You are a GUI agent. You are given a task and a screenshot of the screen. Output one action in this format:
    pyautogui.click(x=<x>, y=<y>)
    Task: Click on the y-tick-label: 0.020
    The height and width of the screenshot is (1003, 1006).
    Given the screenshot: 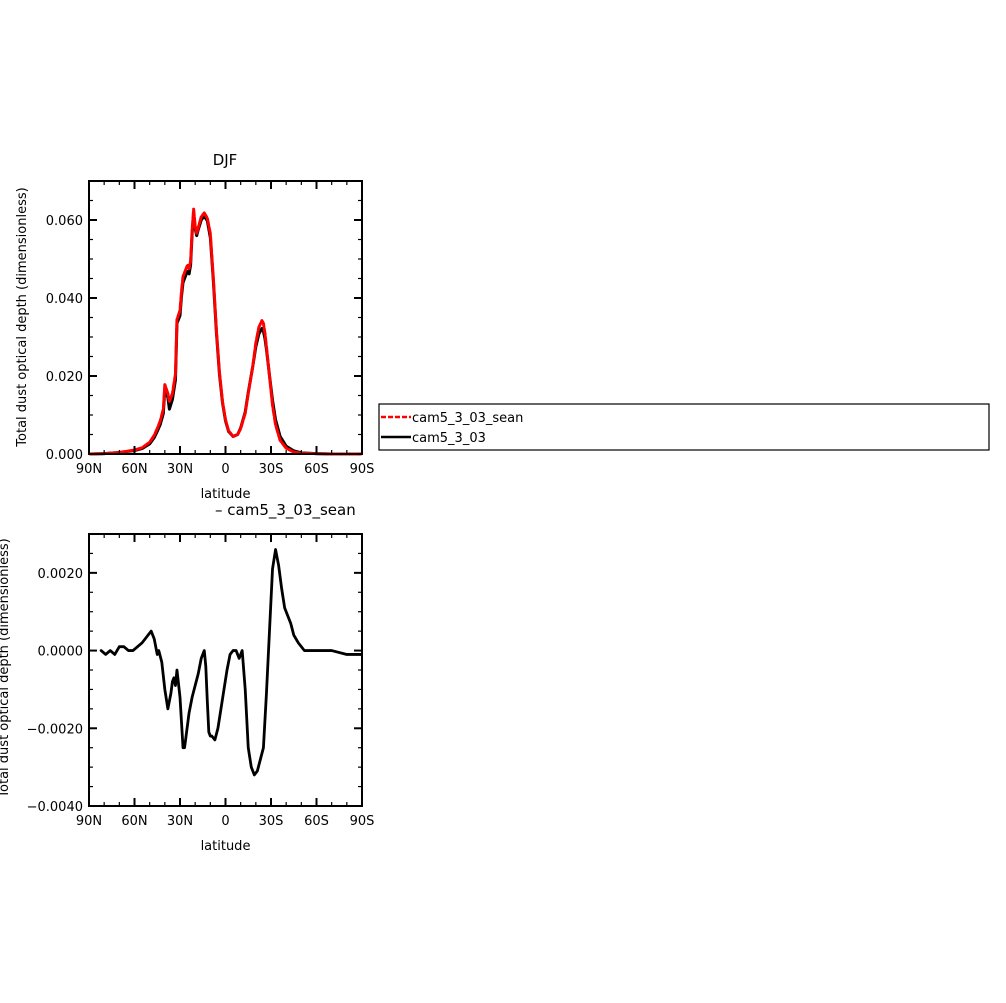 What is the action you would take?
    pyautogui.click(x=64, y=377)
    